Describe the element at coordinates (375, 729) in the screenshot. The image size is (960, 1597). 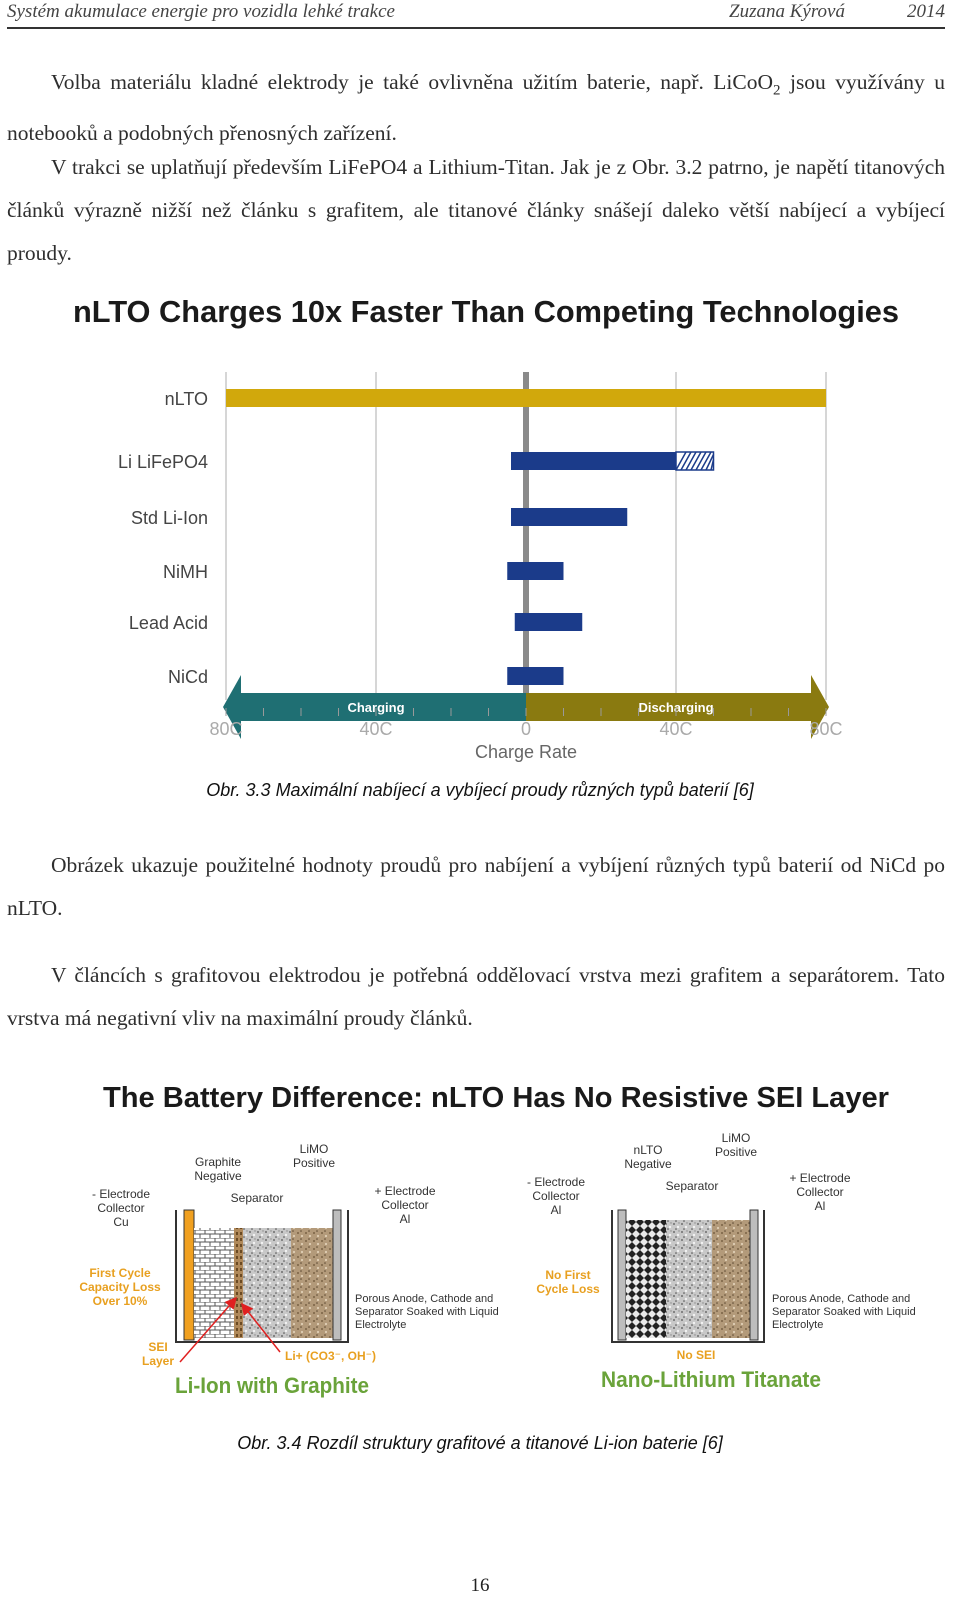
I see `tick-label-1: 40C` at that location.